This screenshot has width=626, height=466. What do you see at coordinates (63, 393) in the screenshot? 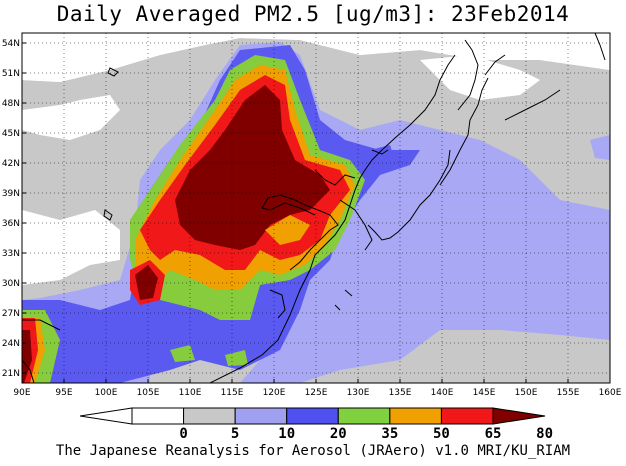
I see `lon-tick-label: 95E` at bounding box center [63, 393].